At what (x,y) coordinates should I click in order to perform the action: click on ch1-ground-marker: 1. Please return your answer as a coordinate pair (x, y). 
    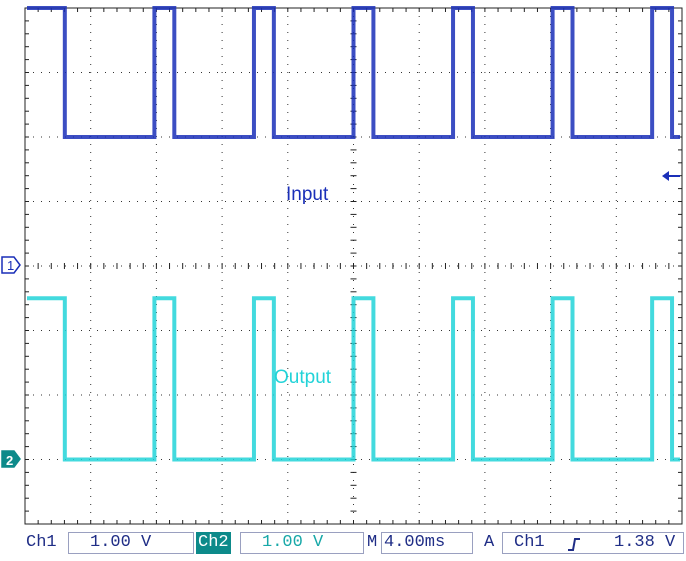
    Looking at the image, I should click on (11, 265).